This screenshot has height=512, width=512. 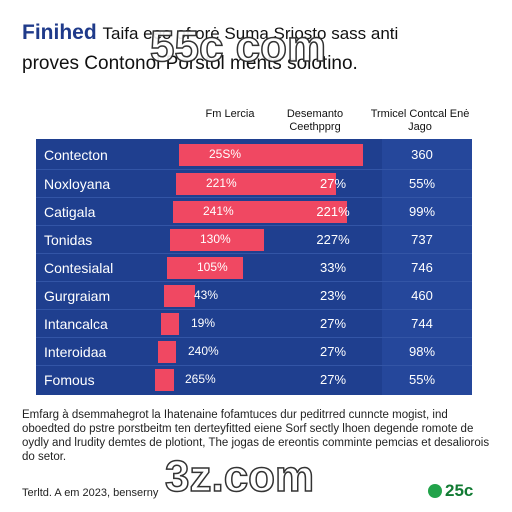 What do you see at coordinates (422, 323) in the screenshot?
I see `column-3-value: 744` at bounding box center [422, 323].